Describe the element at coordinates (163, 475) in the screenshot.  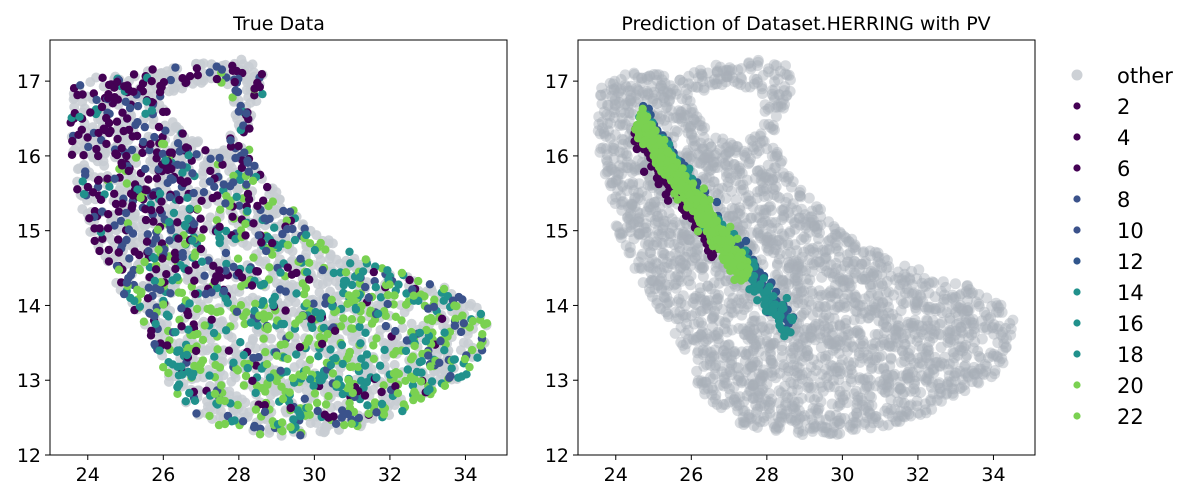
I see `x-tick-label: 26` at that location.